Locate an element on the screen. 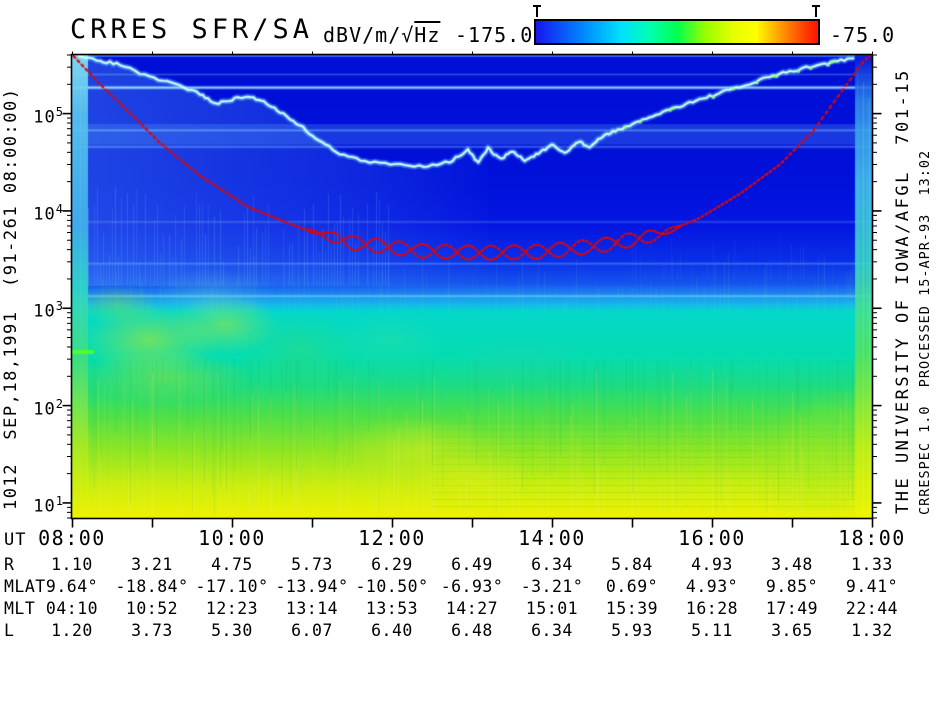  table-cell: 16:28 is located at coordinates (712, 608).